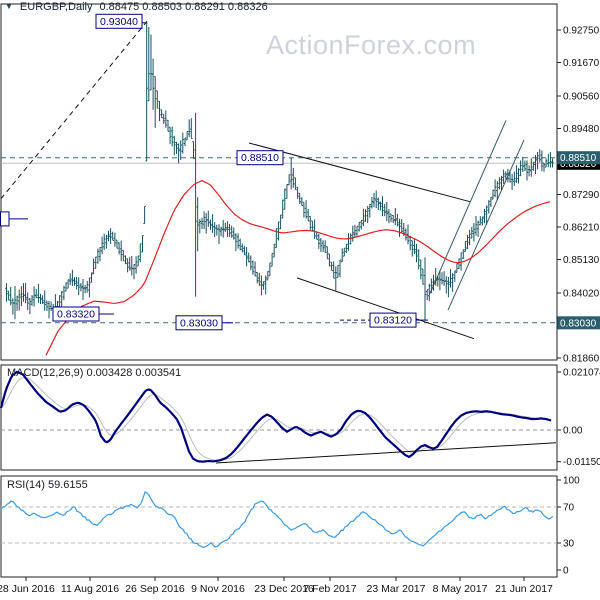 Image resolution: width=600 pixels, height=600 pixels. I want to click on price-tick-label: 0.86210, so click(581, 227).